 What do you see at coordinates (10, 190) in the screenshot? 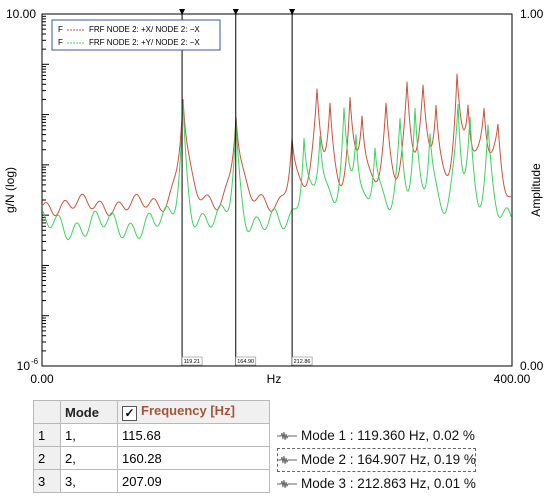
I see `y-axis-label: g/N (log)` at bounding box center [10, 190].